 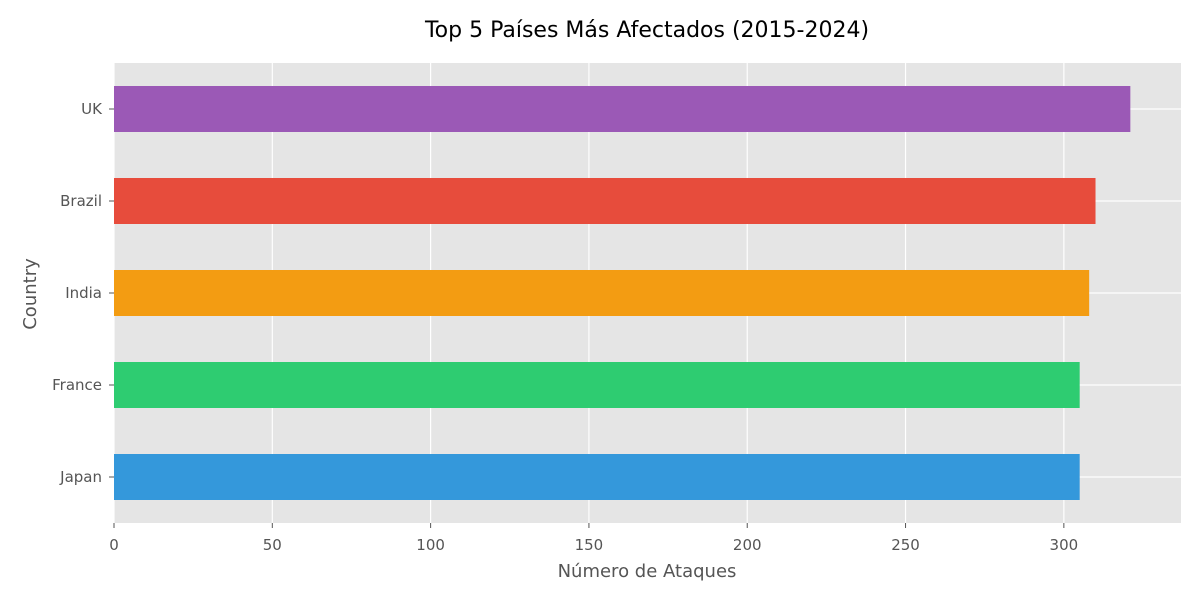 What do you see at coordinates (605, 201) in the screenshot?
I see `bar-brazil` at bounding box center [605, 201].